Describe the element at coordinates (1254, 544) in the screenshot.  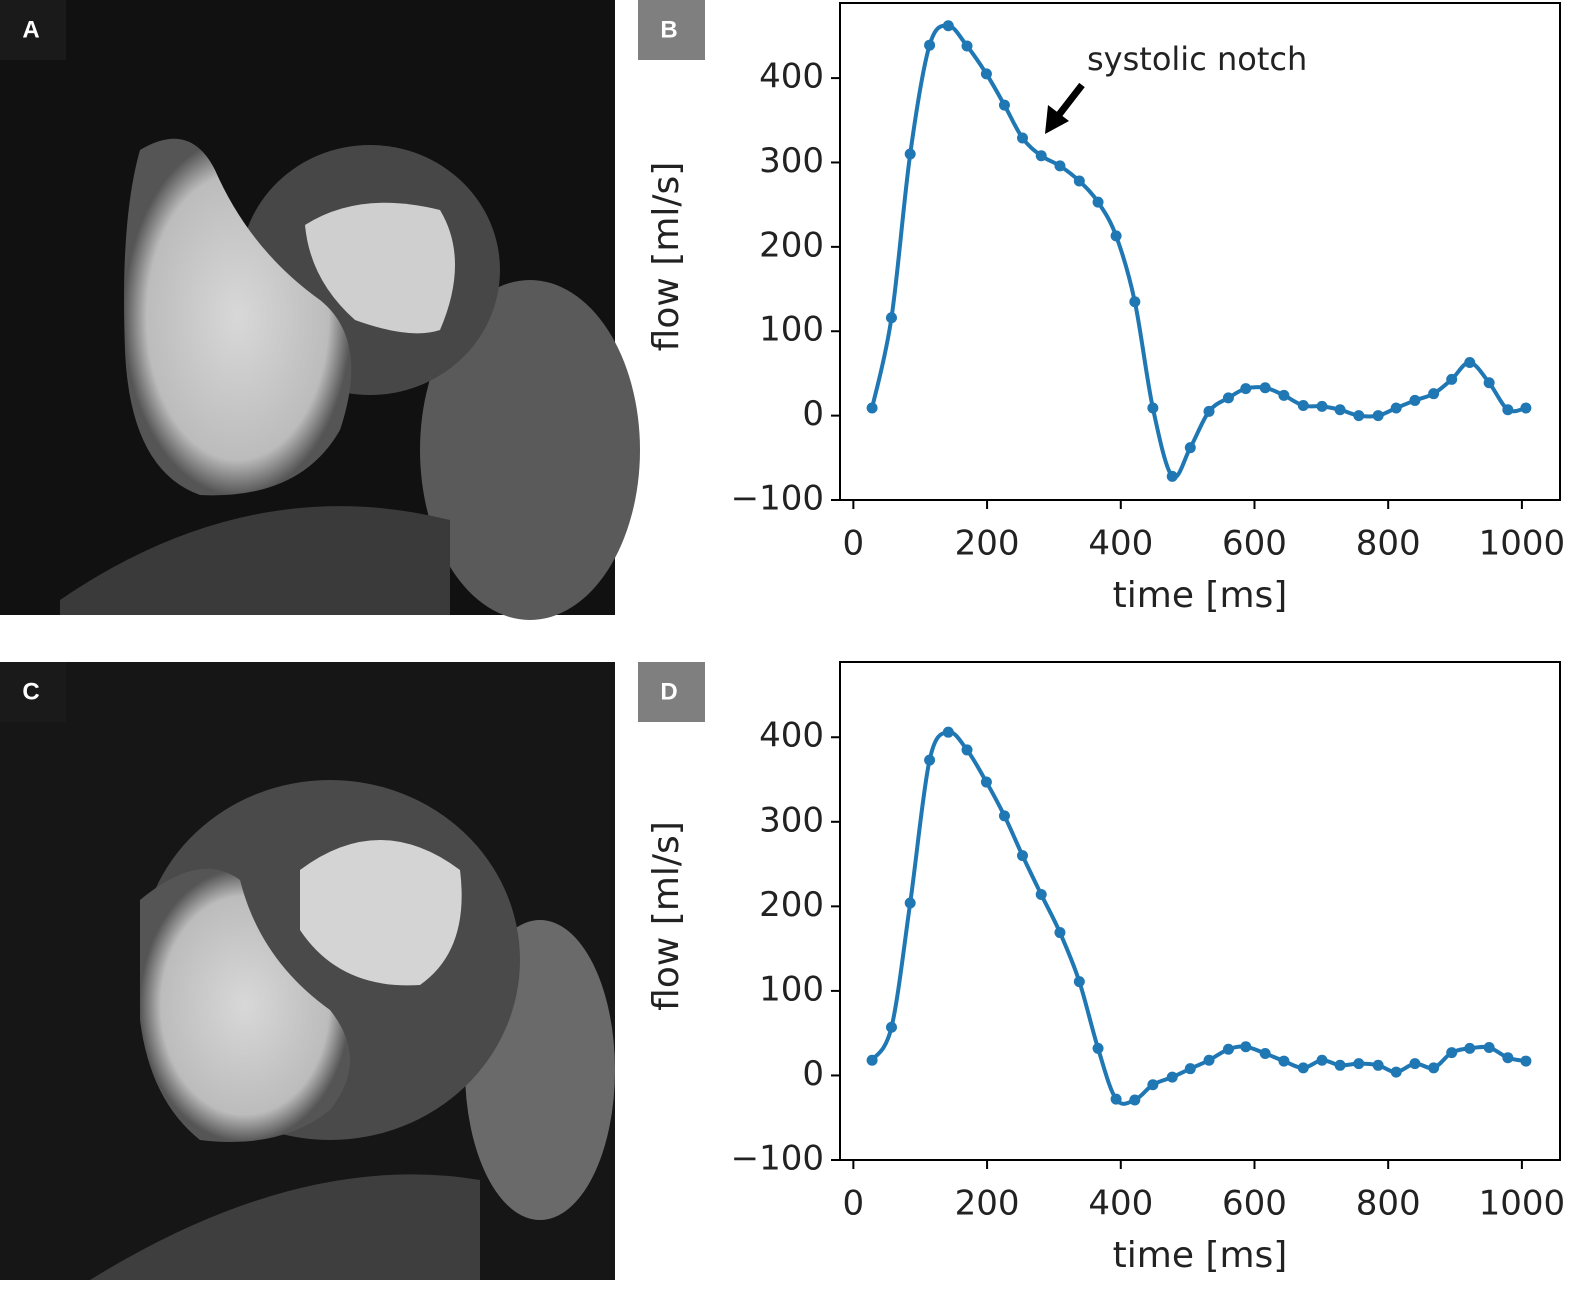
I see `x-tick-label: 600` at that location.